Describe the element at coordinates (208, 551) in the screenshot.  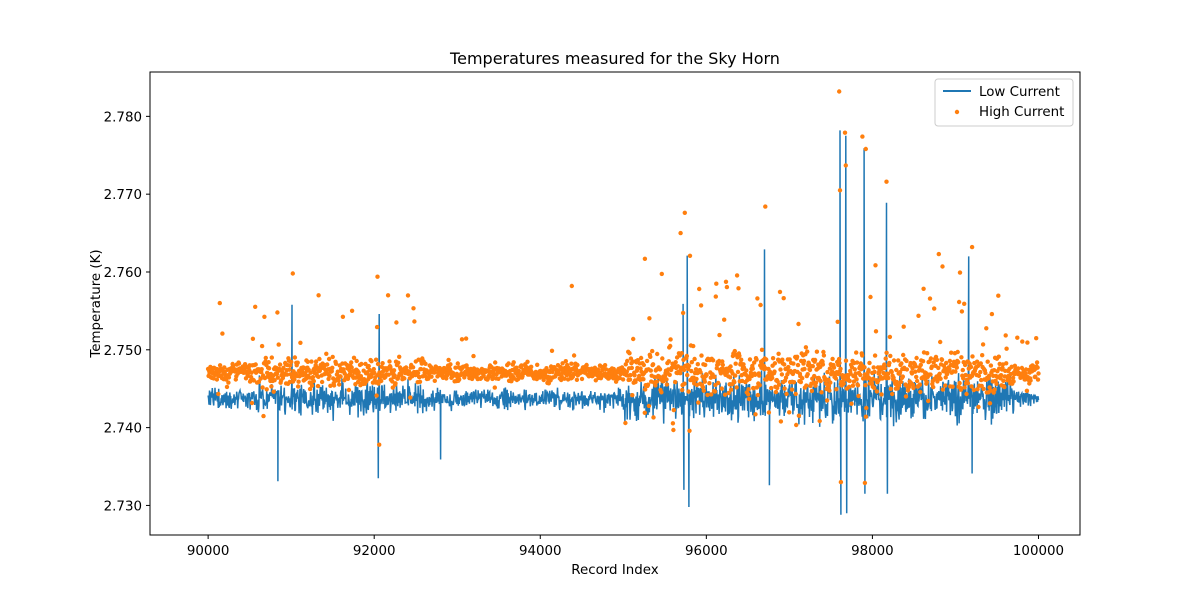
I see `x-tick-label: 90000` at that location.